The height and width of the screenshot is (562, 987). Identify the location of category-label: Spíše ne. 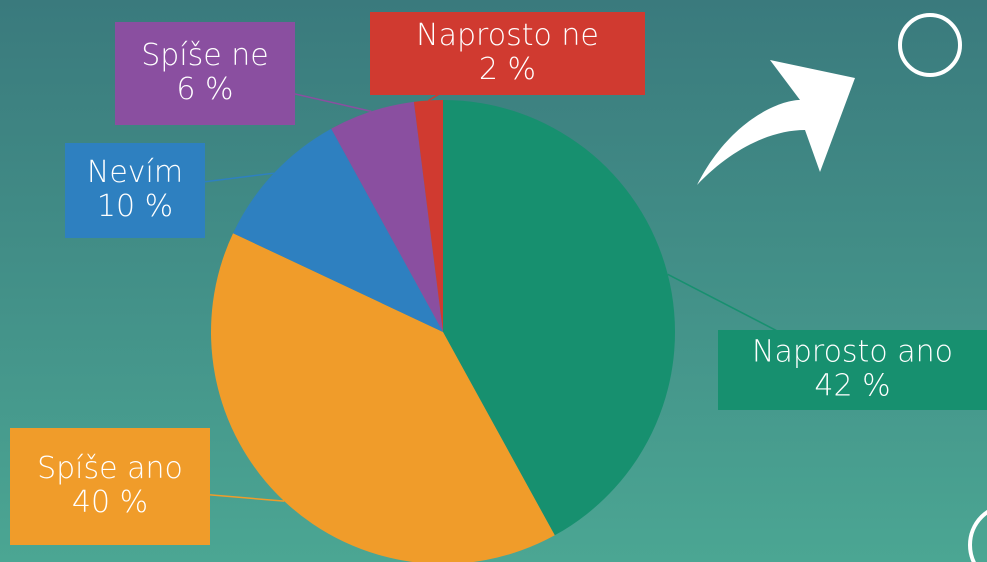
(205, 55).